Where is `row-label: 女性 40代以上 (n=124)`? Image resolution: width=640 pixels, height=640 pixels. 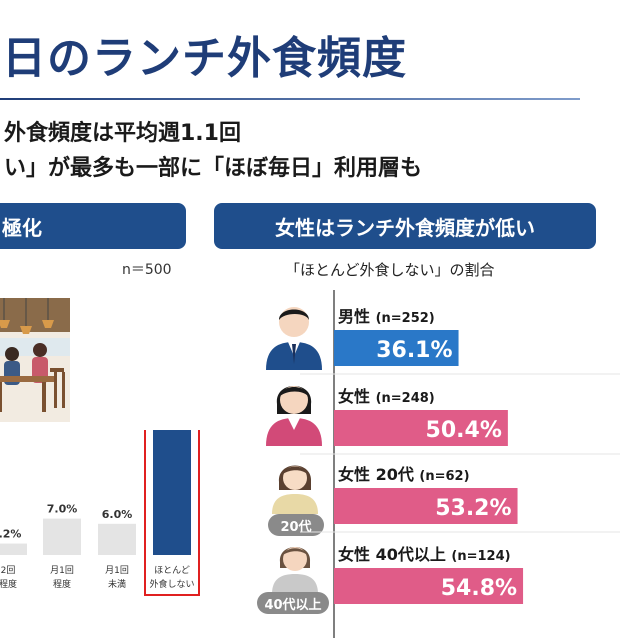
row-label: 女性 40代以上 (n=124) is located at coordinates (424, 554).